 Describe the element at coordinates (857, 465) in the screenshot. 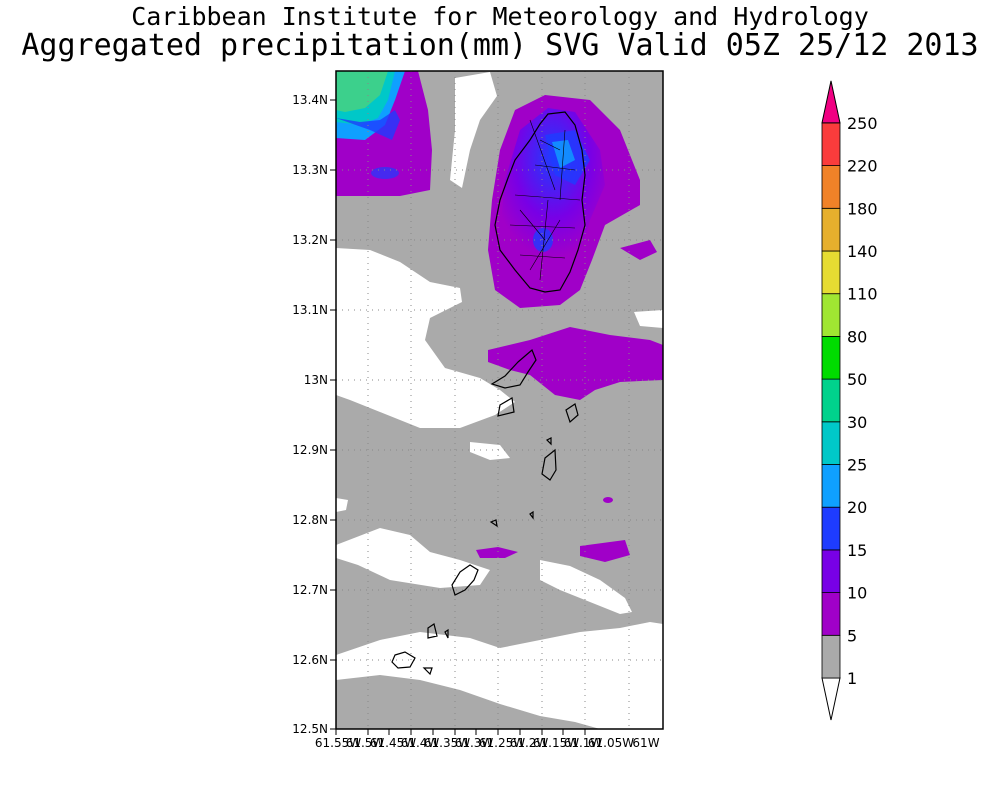

I see `colorbar-label: 25` at that location.